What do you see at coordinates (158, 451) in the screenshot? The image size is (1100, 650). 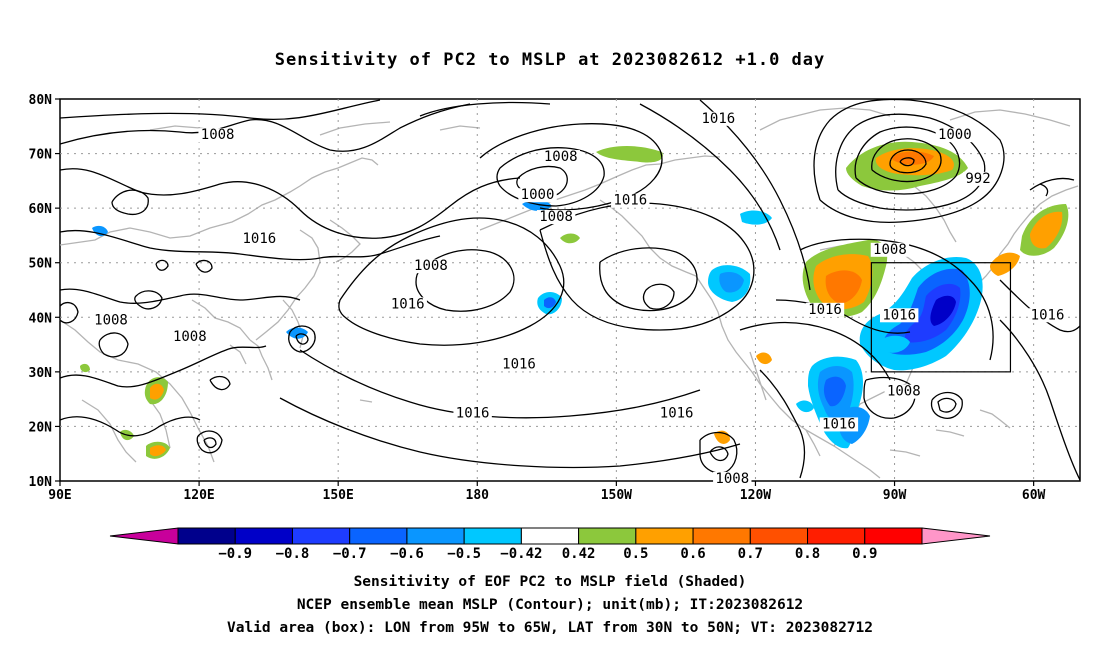 I see `shade-positive-indochina-inner` at bounding box center [158, 451].